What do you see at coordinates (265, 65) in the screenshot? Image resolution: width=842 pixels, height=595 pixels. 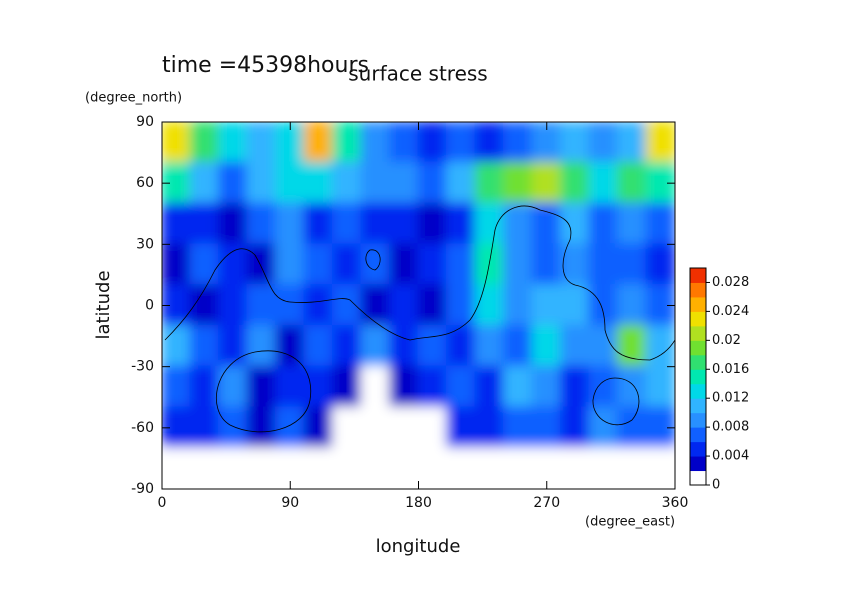 I see `time-label: time =45398hours` at bounding box center [265, 65].